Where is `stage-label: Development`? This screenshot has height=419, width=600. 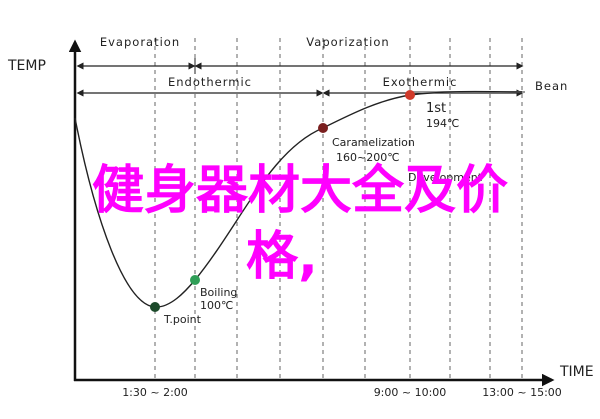 stage-label: Development is located at coordinates (445, 177).